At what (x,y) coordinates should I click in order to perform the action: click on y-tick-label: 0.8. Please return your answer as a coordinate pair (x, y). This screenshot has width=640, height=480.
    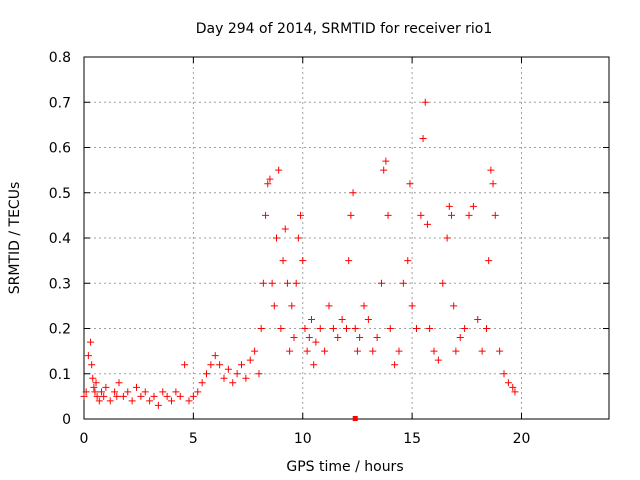
    Looking at the image, I should click on (60, 58).